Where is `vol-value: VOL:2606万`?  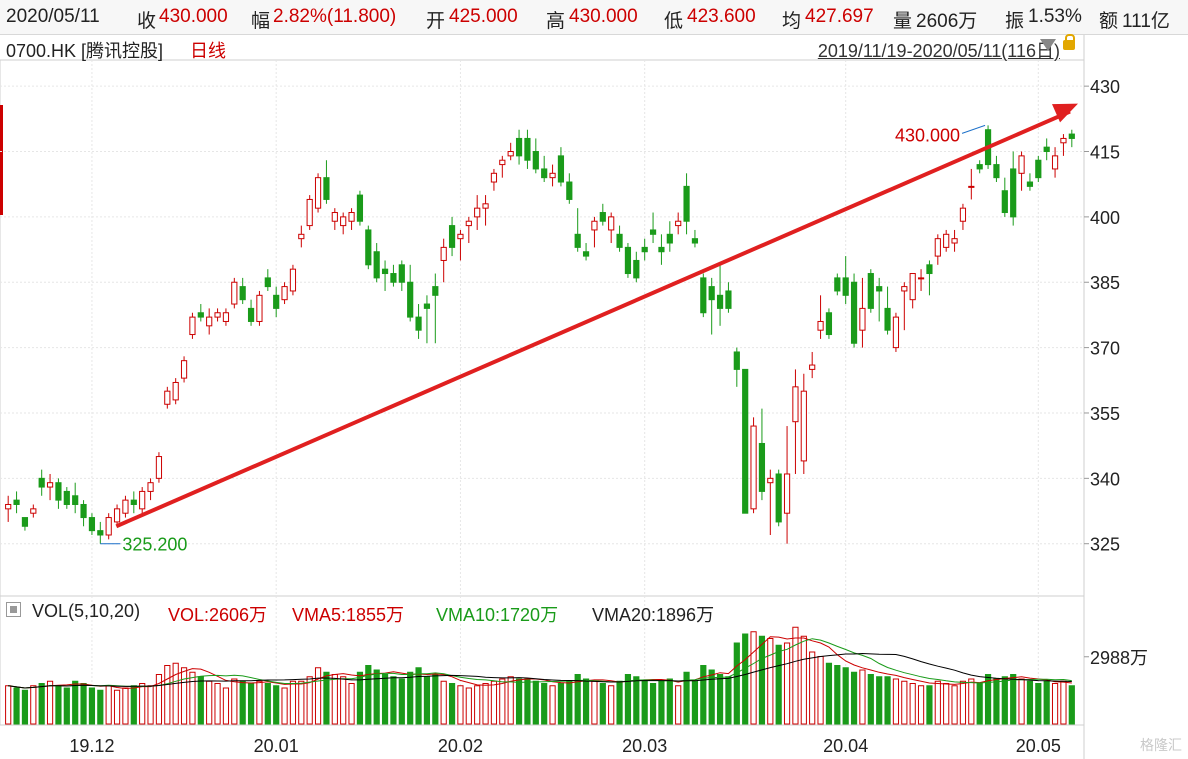 vol-value: VOL:2606万 is located at coordinates (218, 615).